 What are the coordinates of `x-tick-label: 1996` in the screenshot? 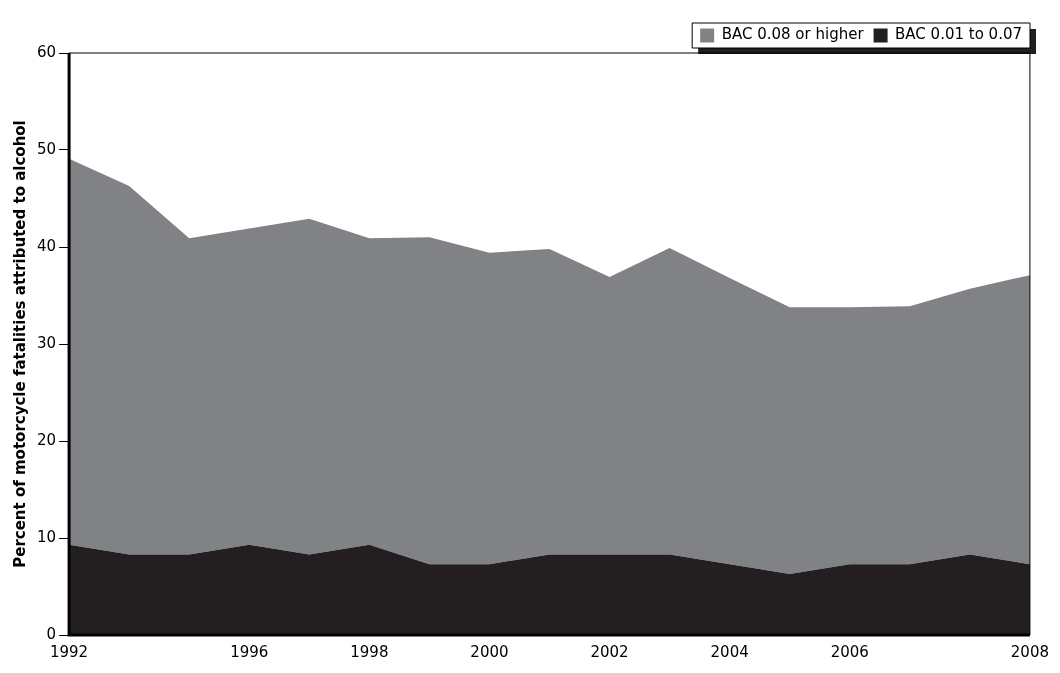 It's located at (249, 651).